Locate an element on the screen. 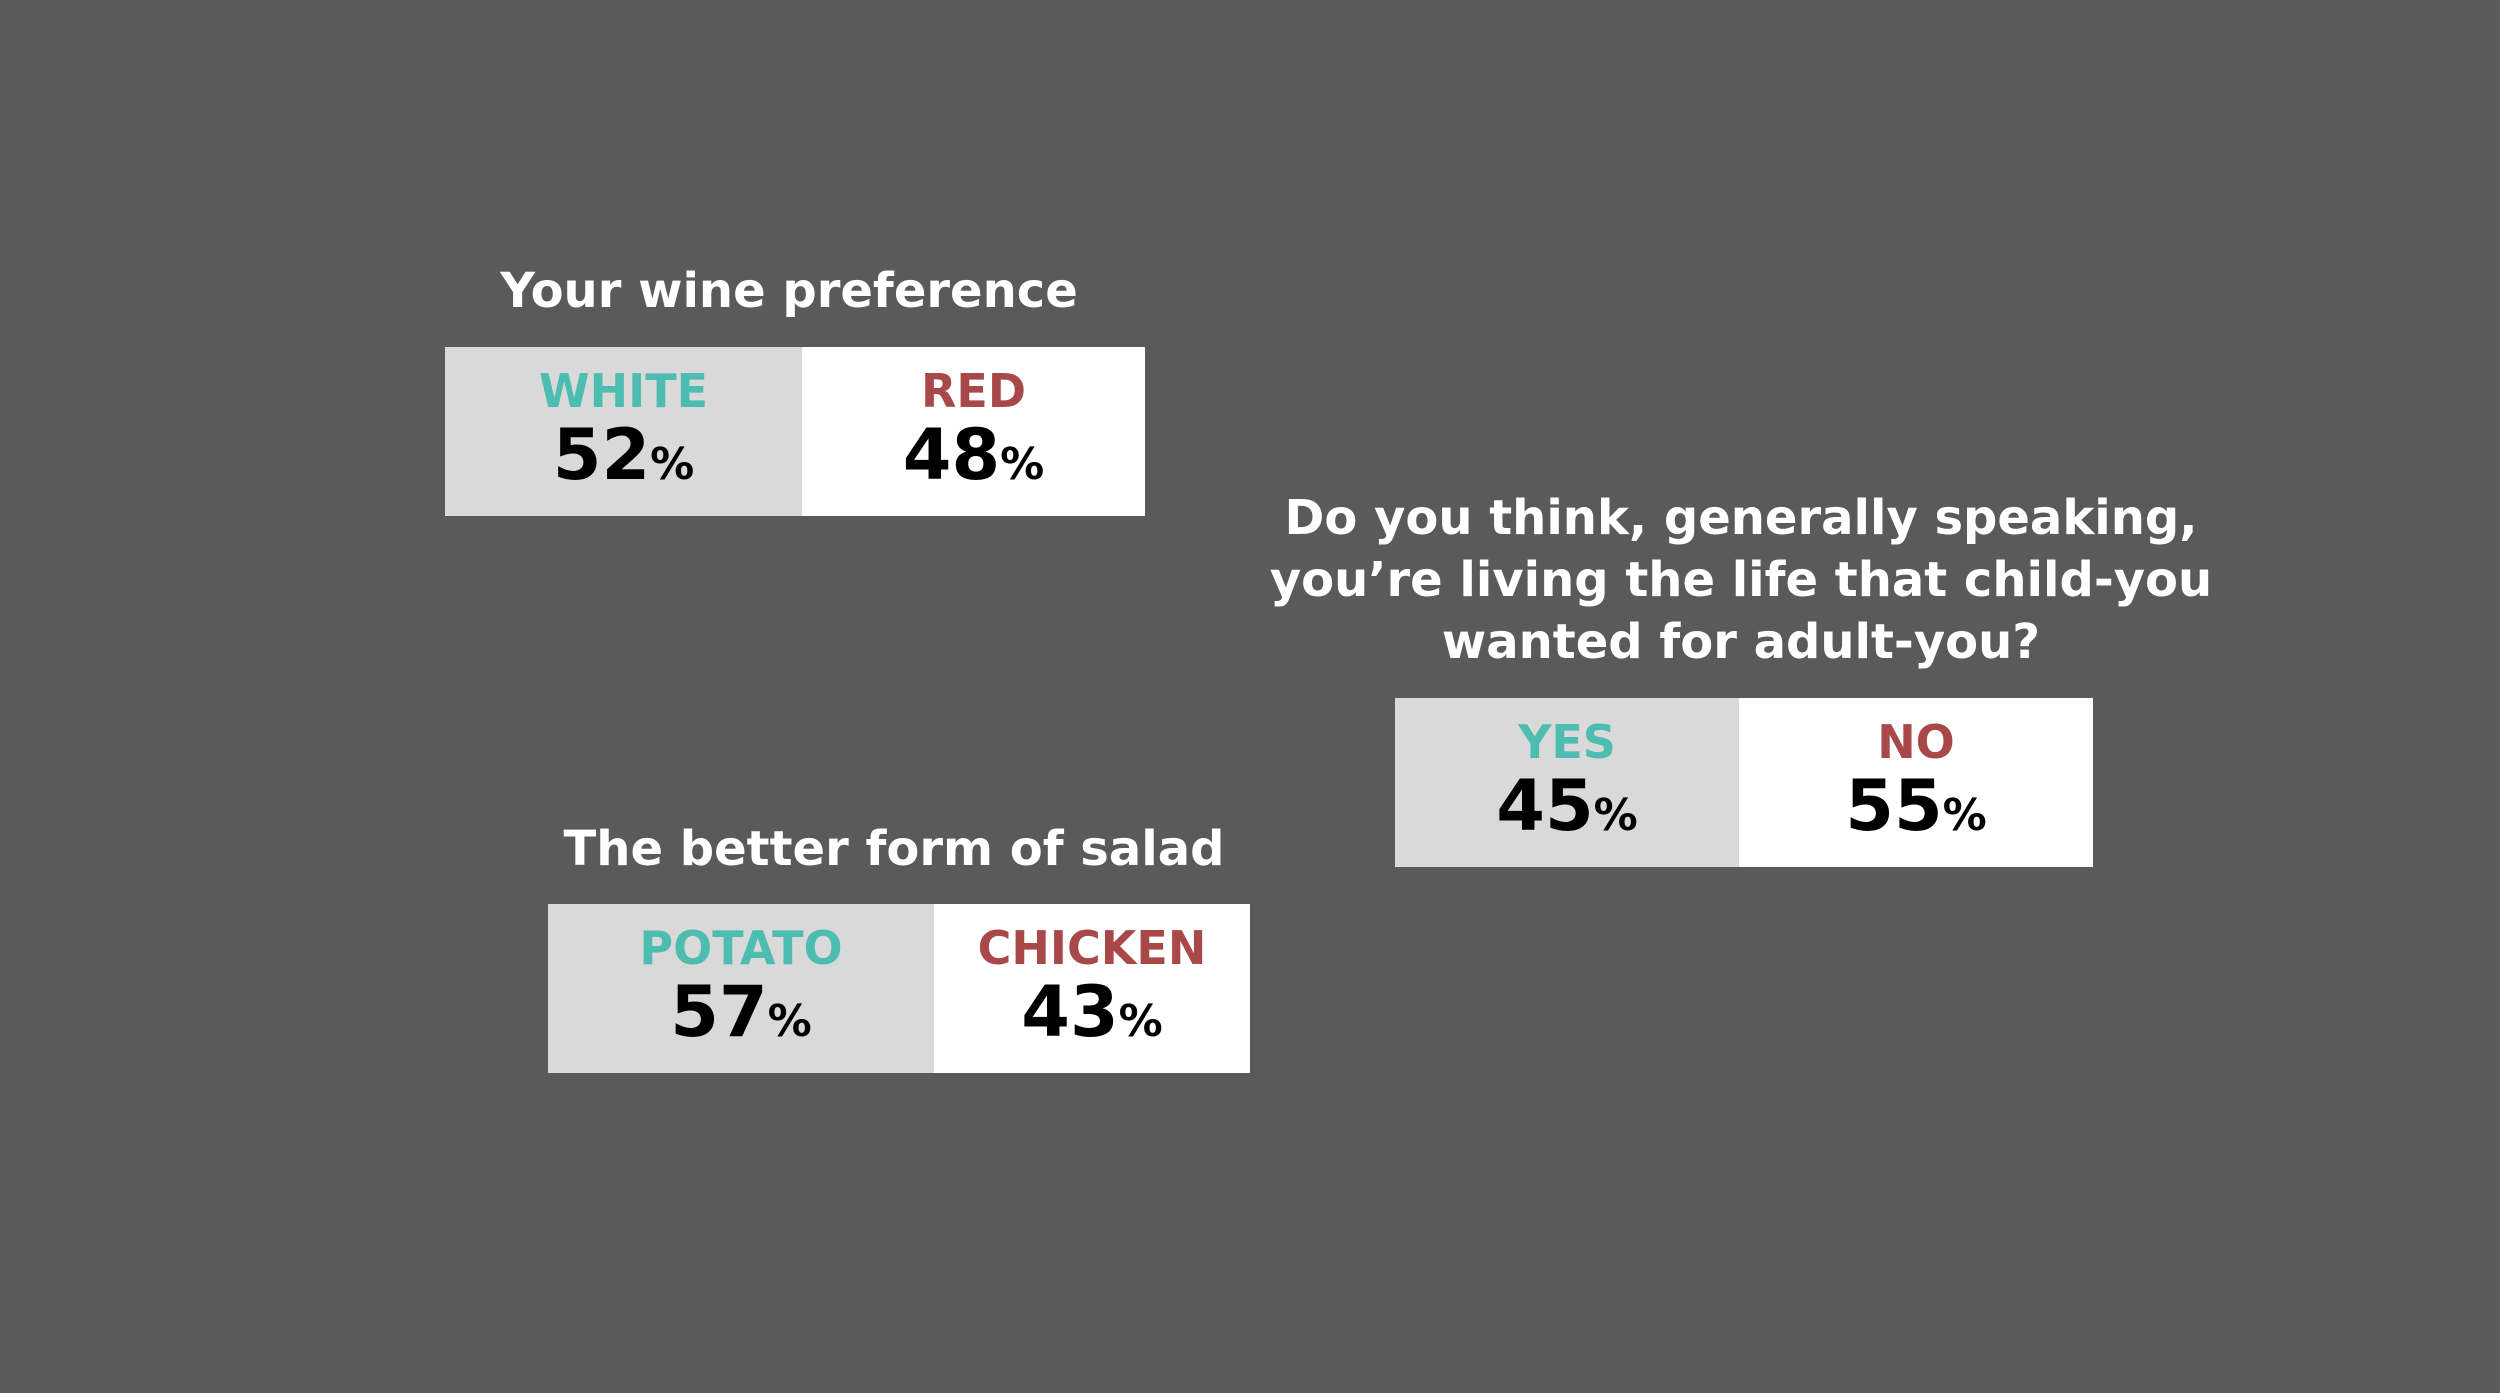 The height and width of the screenshot is (1393, 2500). title-line: Your wine preference is located at coordinates (789, 291).